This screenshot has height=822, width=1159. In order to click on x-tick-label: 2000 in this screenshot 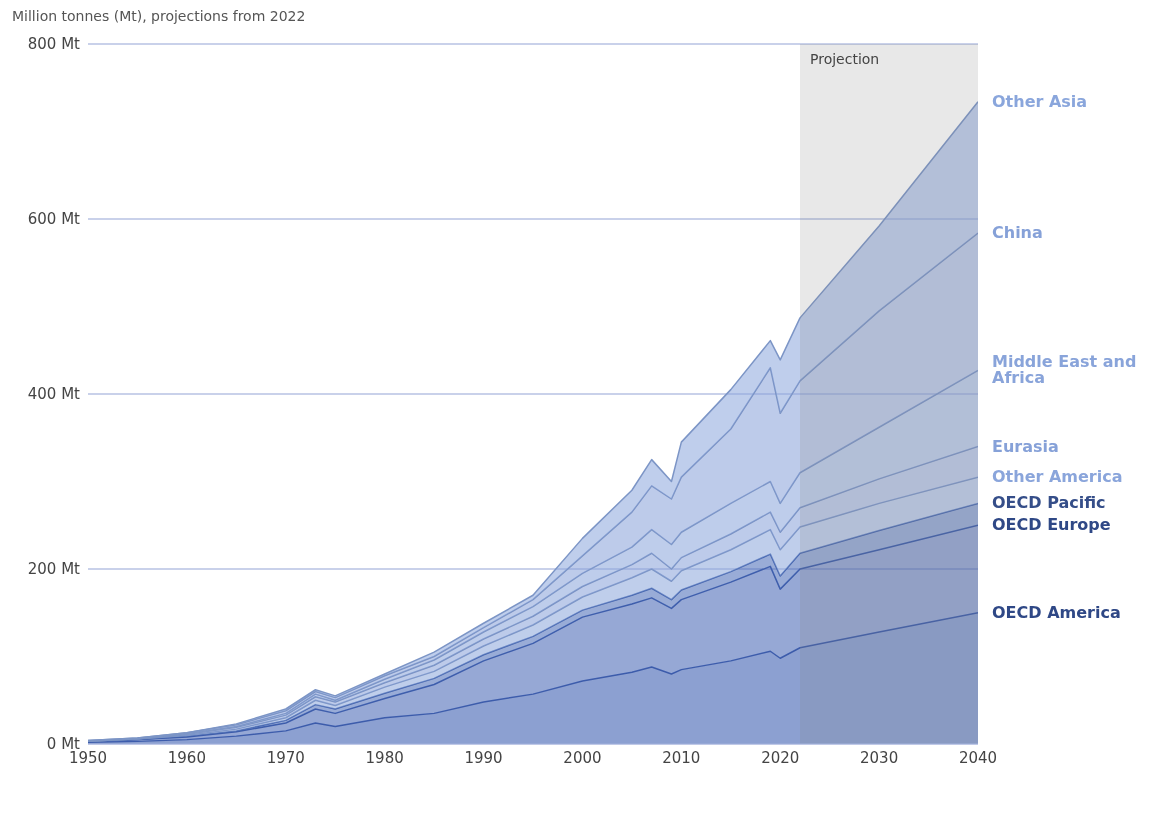, I will do `click(582, 757)`.